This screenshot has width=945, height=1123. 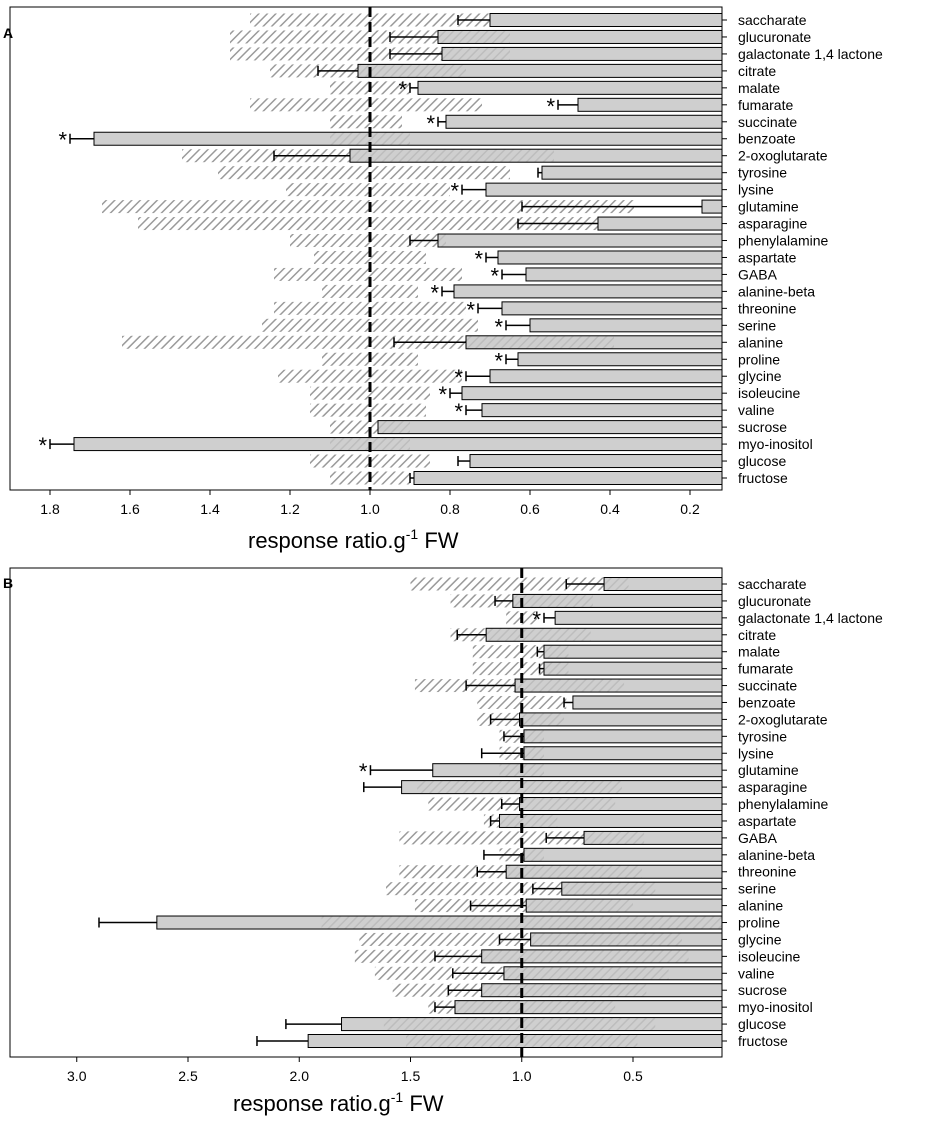 What do you see at coordinates (370, 509) in the screenshot?
I see `x-tick-label: 1.0` at bounding box center [370, 509].